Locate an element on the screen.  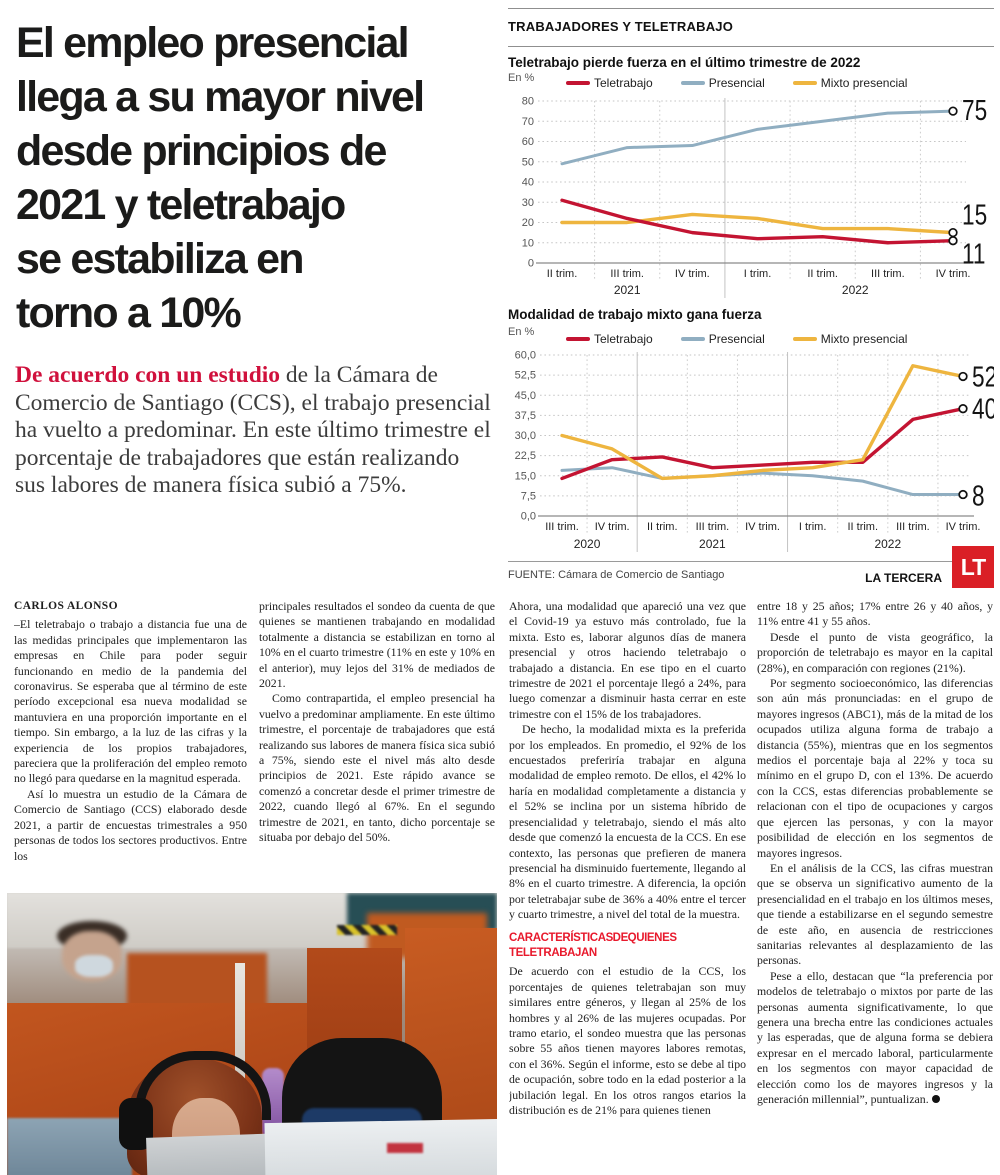
svg-text: 52,5 is located at coordinates (525, 376).